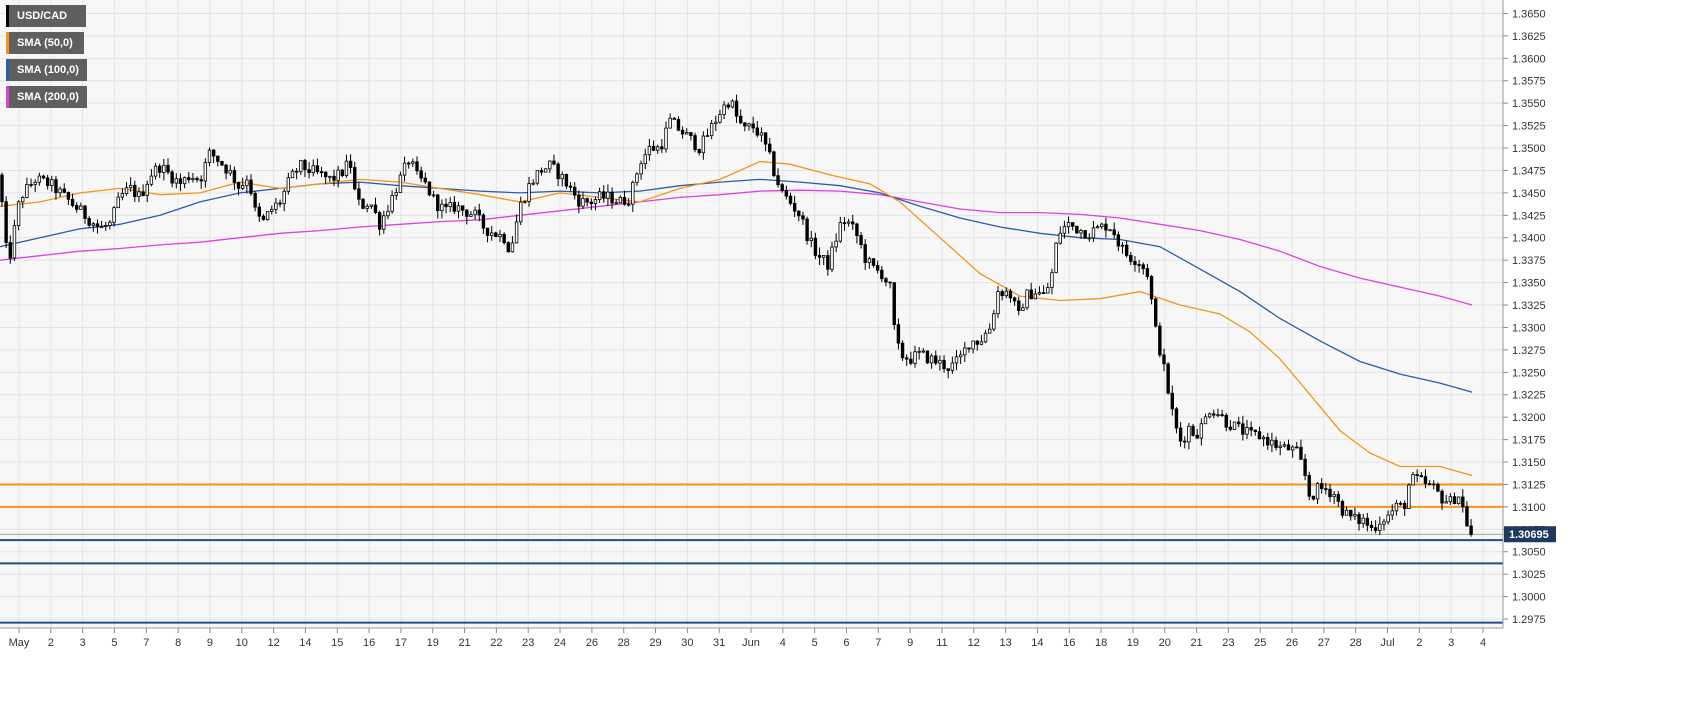 Image resolution: width=1707 pixels, height=712 pixels. Describe the element at coordinates (46, 70) in the screenshot. I see `legend-item-sma100: SMA (100,0)` at that location.